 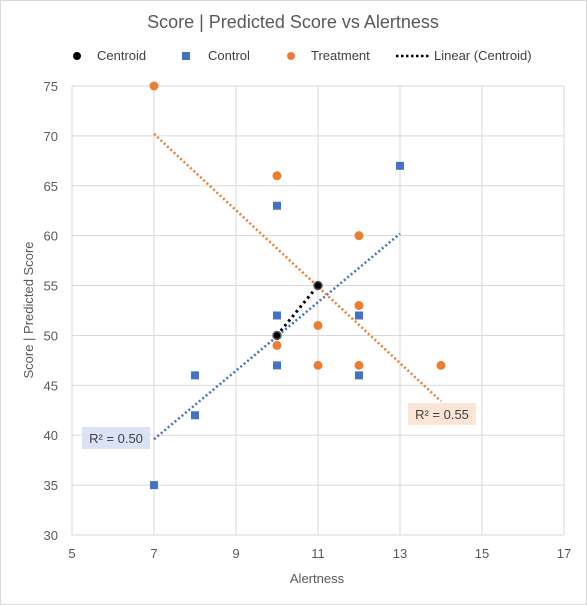 I want to click on y-tick-label: 50, so click(x=51, y=335).